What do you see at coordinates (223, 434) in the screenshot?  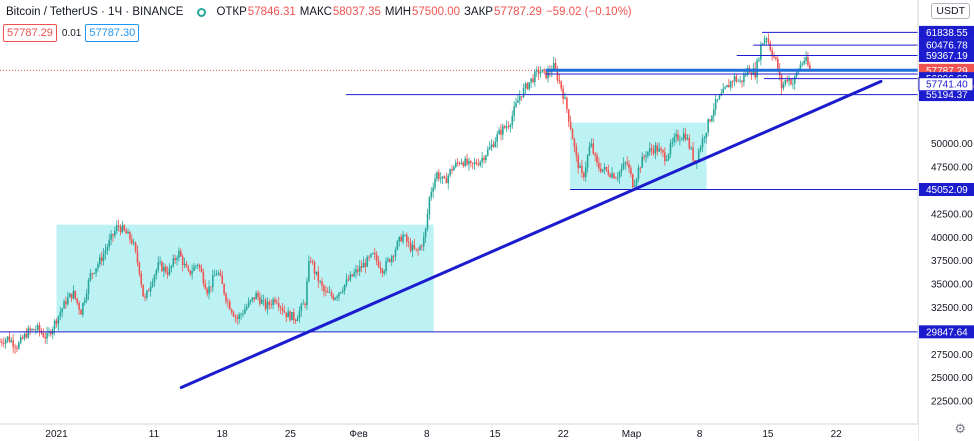 I see `x-tick-label: 18` at bounding box center [223, 434].